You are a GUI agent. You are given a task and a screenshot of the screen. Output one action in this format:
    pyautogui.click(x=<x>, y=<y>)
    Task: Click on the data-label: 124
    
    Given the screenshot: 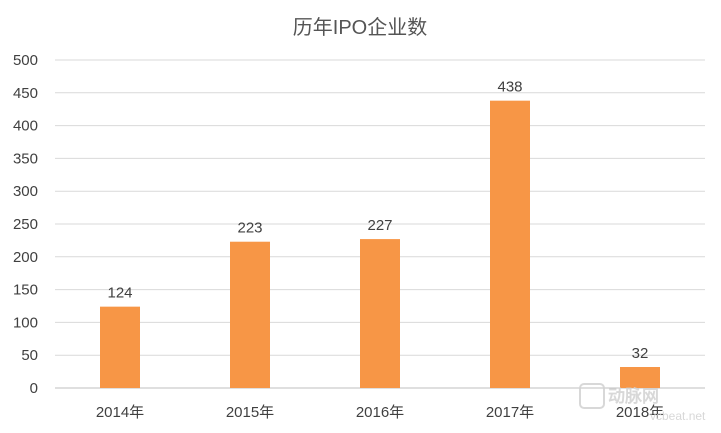 What is the action you would take?
    pyautogui.click(x=119, y=293)
    